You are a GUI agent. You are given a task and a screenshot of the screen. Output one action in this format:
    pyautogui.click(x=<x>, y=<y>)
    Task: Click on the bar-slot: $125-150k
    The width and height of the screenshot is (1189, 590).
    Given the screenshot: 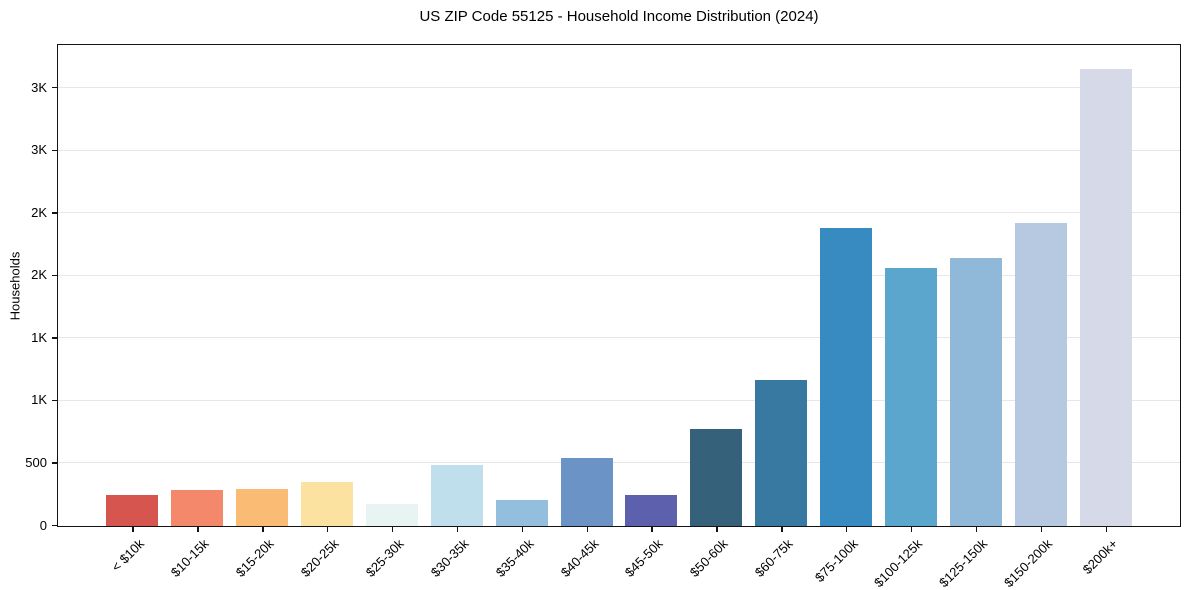 What is the action you would take?
    pyautogui.click(x=972, y=317)
    